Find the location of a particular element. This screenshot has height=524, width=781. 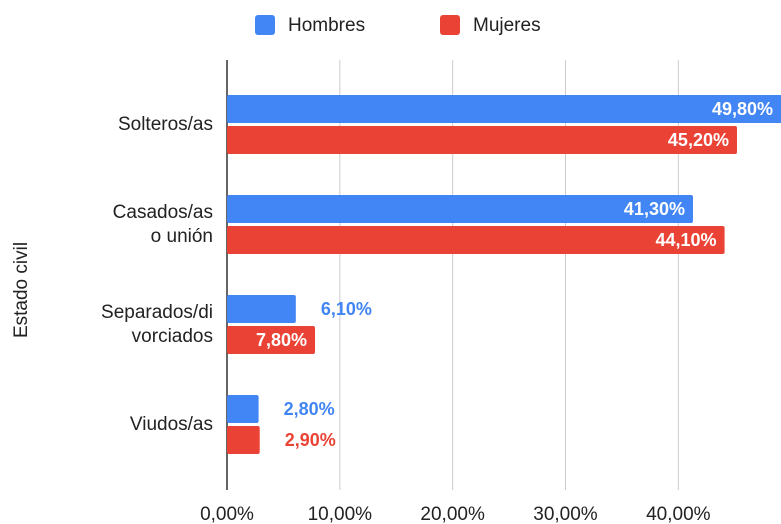

legend-label: Hombres is located at coordinates (326, 25).